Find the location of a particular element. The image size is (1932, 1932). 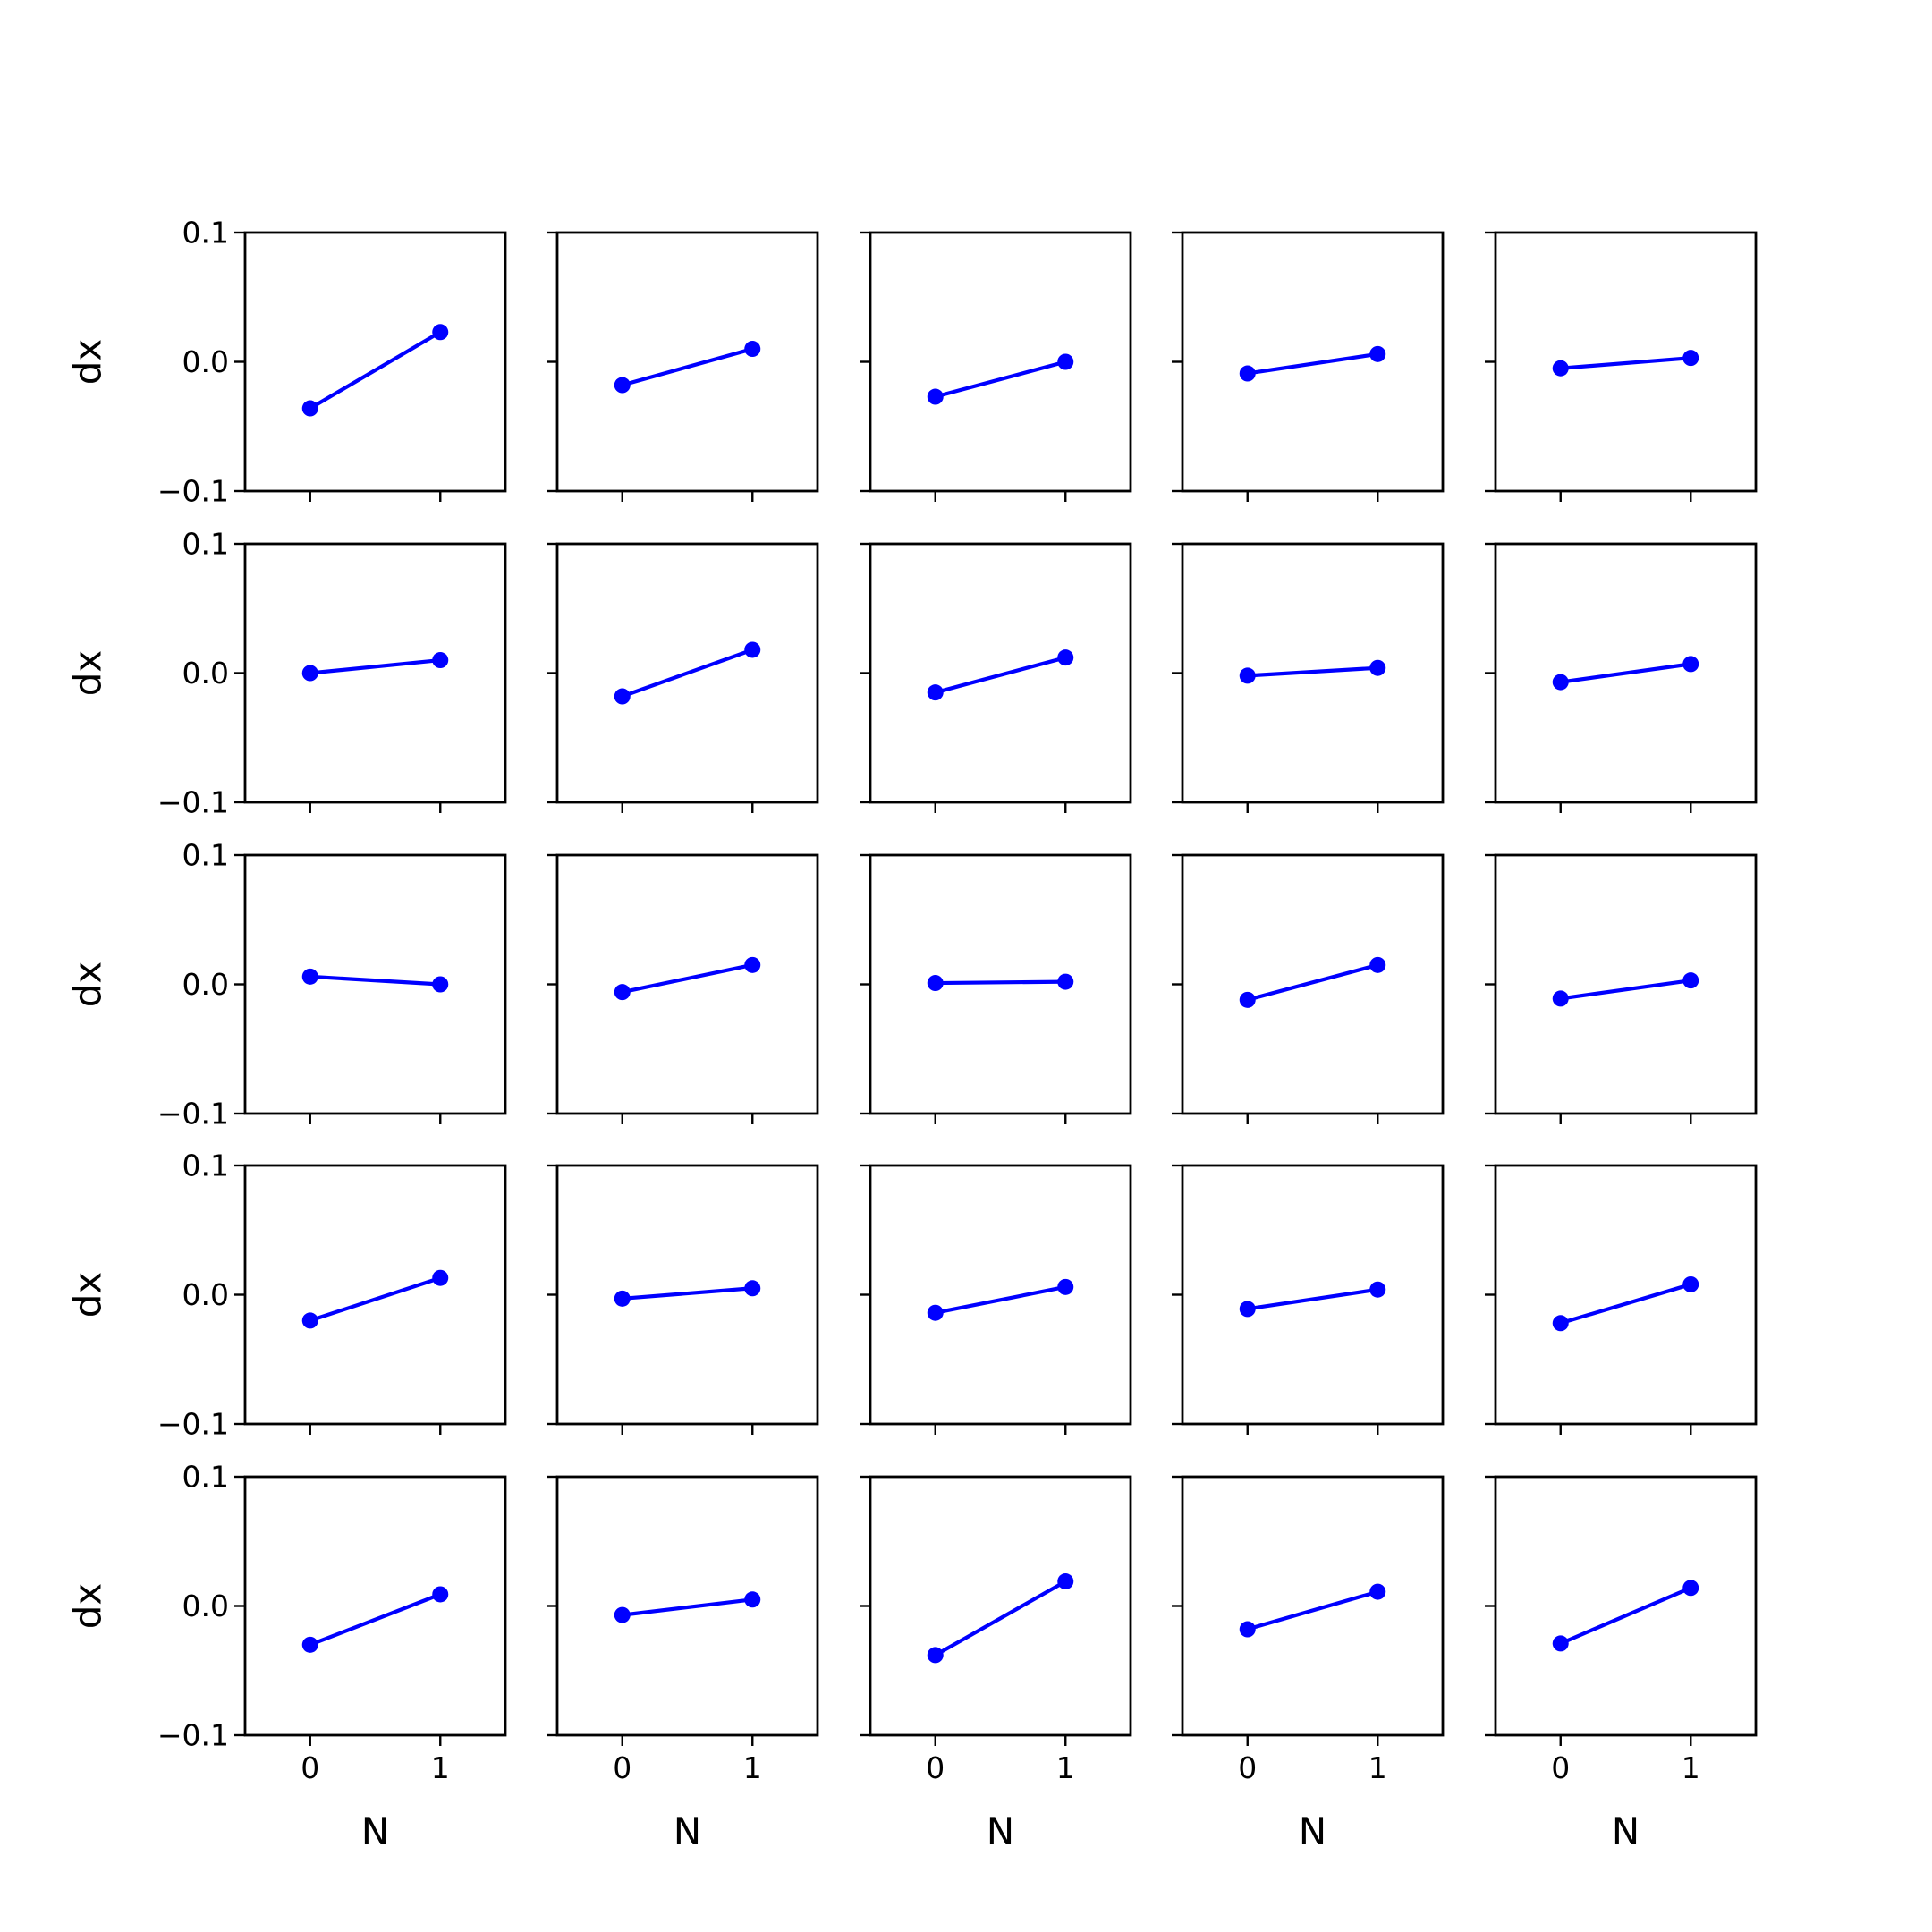

subplot-r5-c4: 0 1 N is located at coordinates (1308, 1664).